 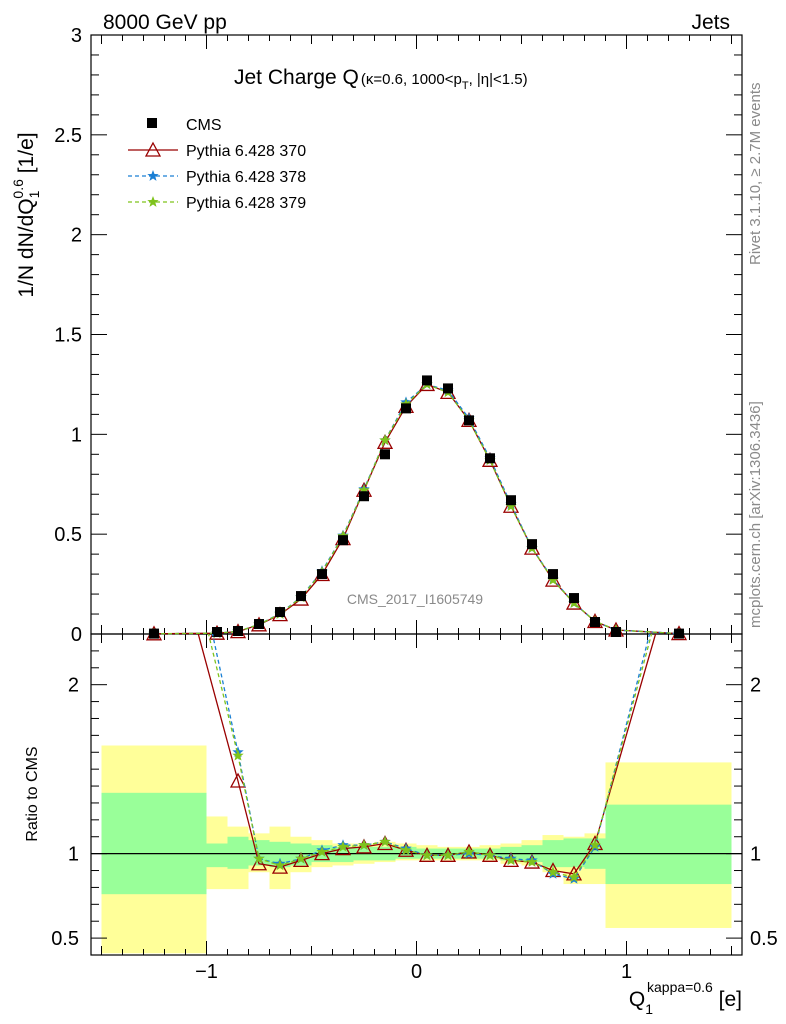 What do you see at coordinates (68, 136) in the screenshot?
I see `y-tick-label-top: 2.5` at bounding box center [68, 136].